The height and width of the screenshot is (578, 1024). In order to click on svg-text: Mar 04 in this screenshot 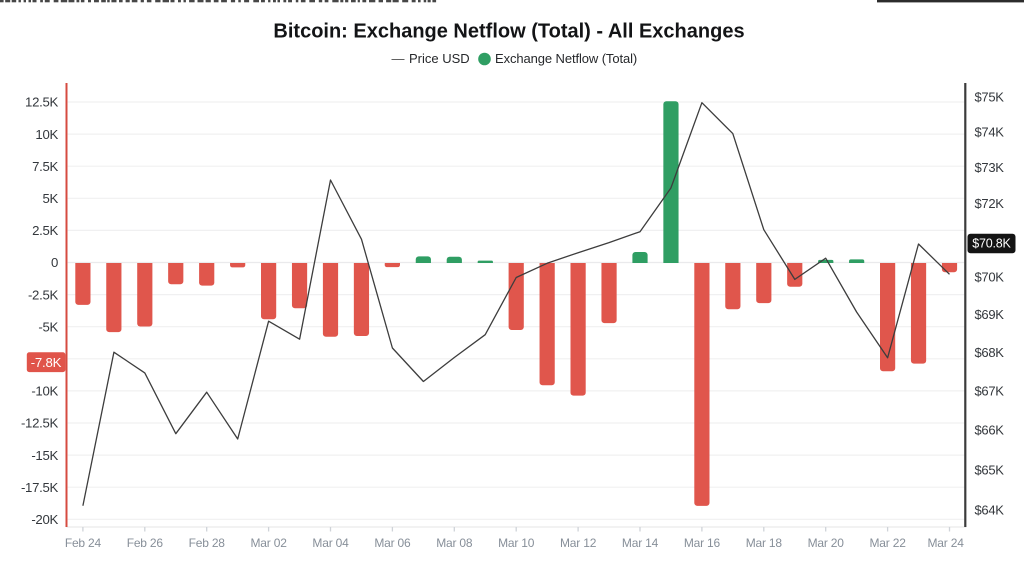, I will do `click(330, 543)`.